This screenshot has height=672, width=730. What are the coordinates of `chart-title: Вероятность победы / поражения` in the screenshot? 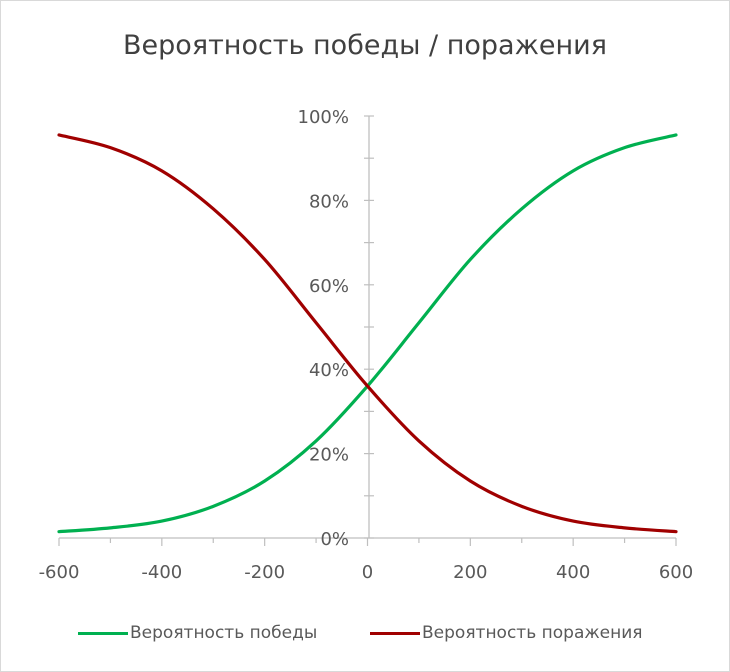 It's located at (365, 45).